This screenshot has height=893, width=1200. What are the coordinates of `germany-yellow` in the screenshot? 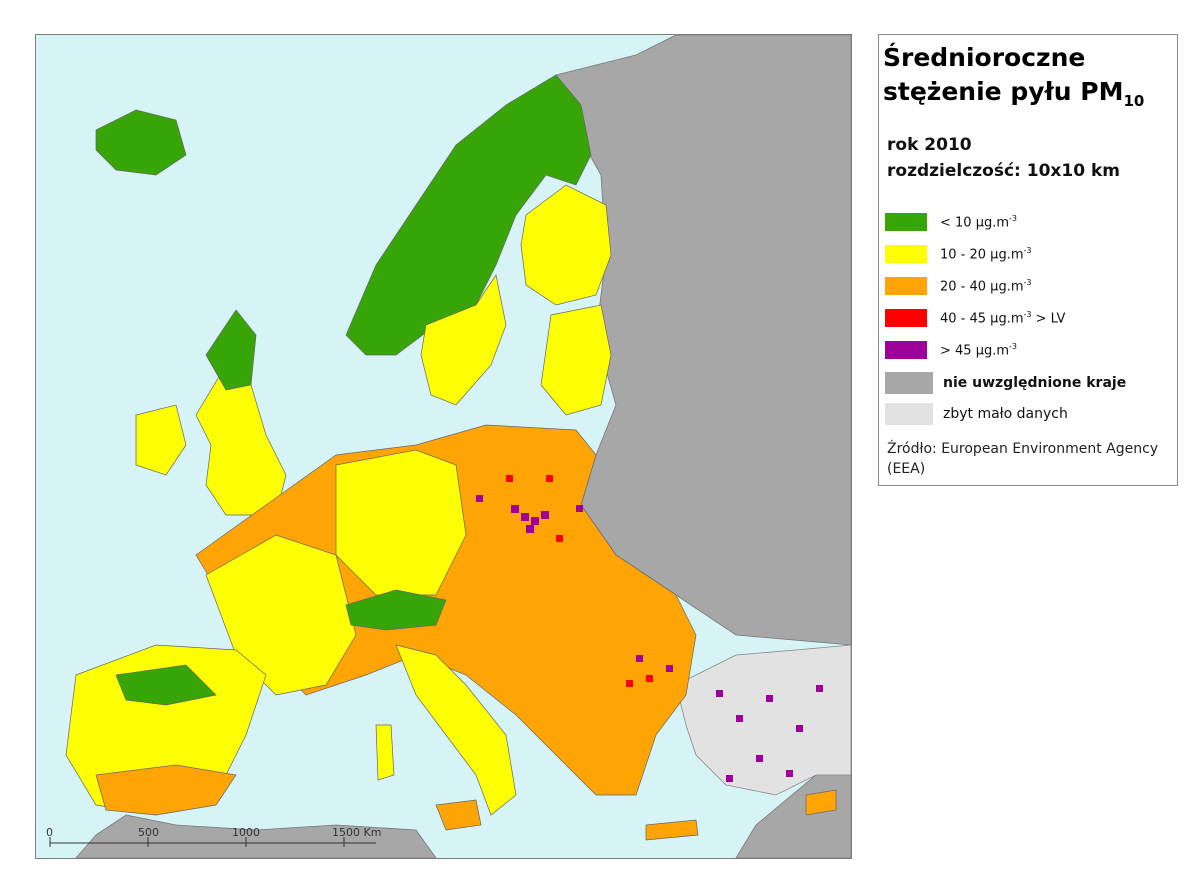 It's located at (401, 522).